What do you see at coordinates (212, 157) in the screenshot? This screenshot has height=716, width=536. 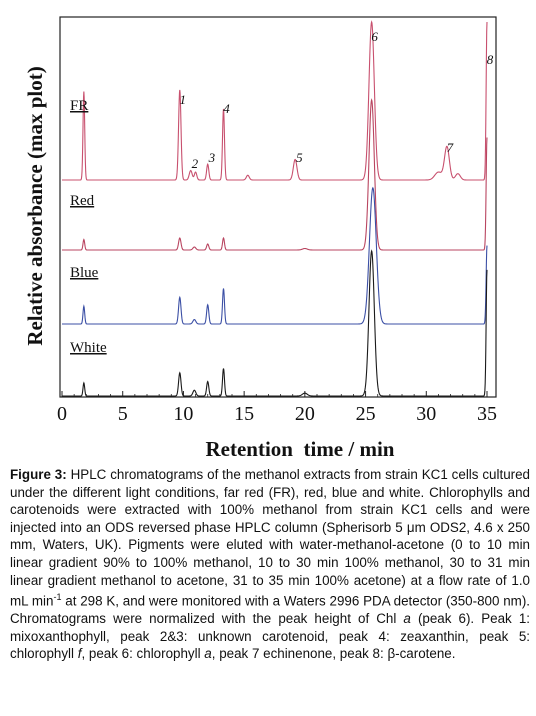 I see `peak-label: 3` at bounding box center [212, 157].